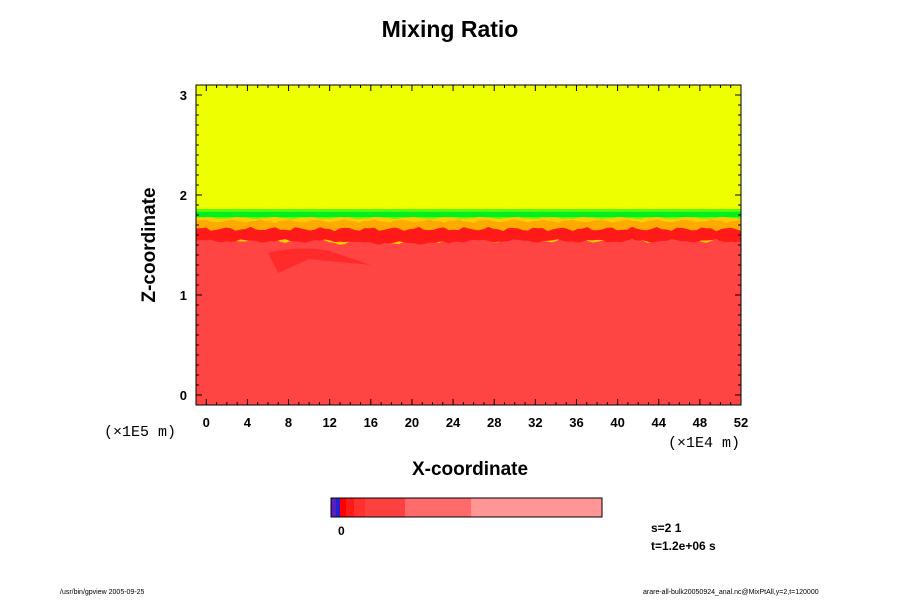  I want to click on x-tick-label: 16, so click(371, 422).